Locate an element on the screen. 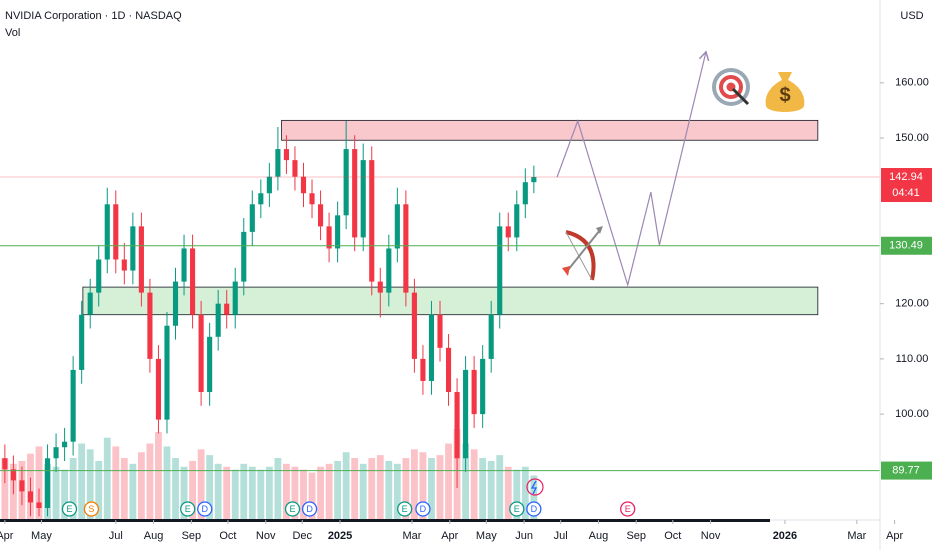 The image size is (932, 550). x-tick-label: Jun is located at coordinates (524, 536).